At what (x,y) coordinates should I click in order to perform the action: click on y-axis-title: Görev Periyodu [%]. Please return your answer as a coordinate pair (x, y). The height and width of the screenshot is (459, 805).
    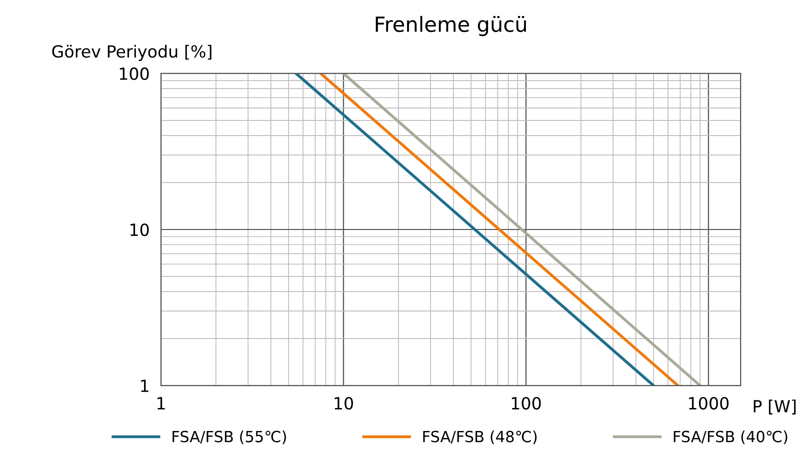
    Looking at the image, I should click on (132, 52).